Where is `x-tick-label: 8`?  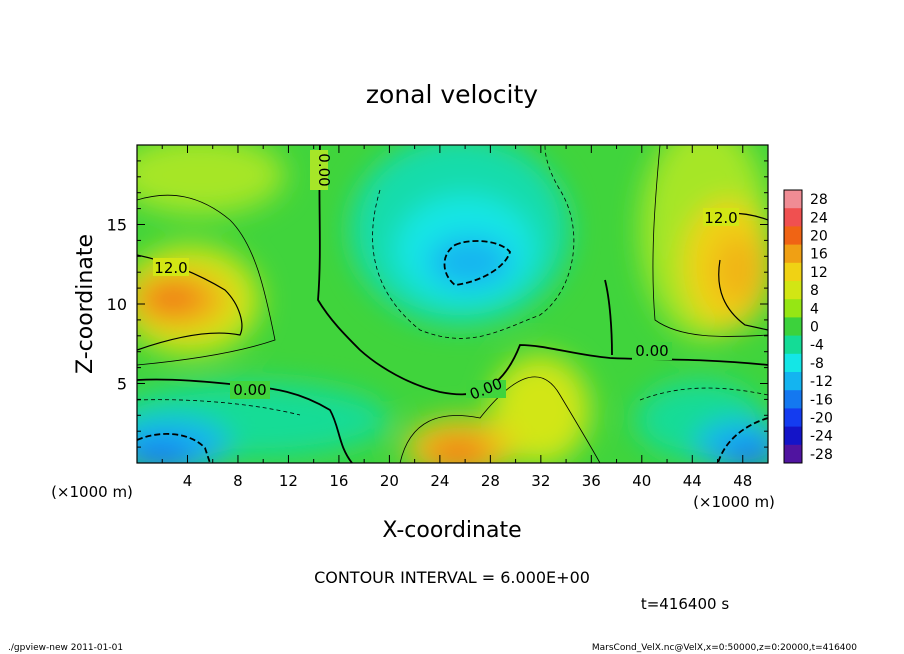 x-tick-label: 8 is located at coordinates (238, 481).